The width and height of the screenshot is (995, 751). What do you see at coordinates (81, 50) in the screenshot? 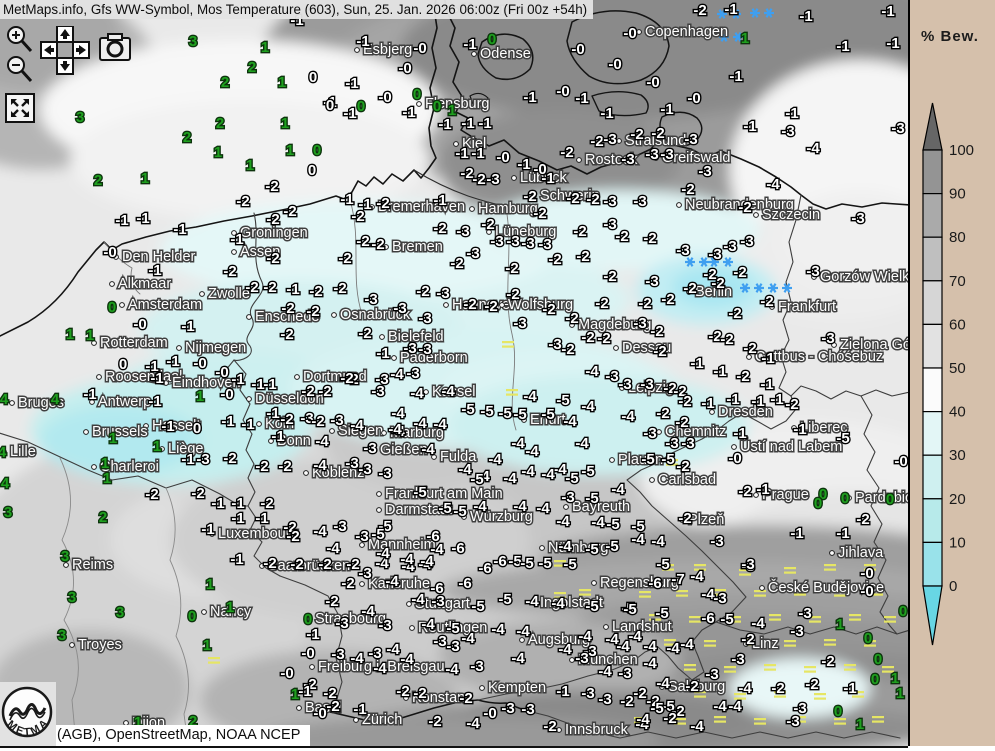
I see `pan-right-button` at bounding box center [81, 50].